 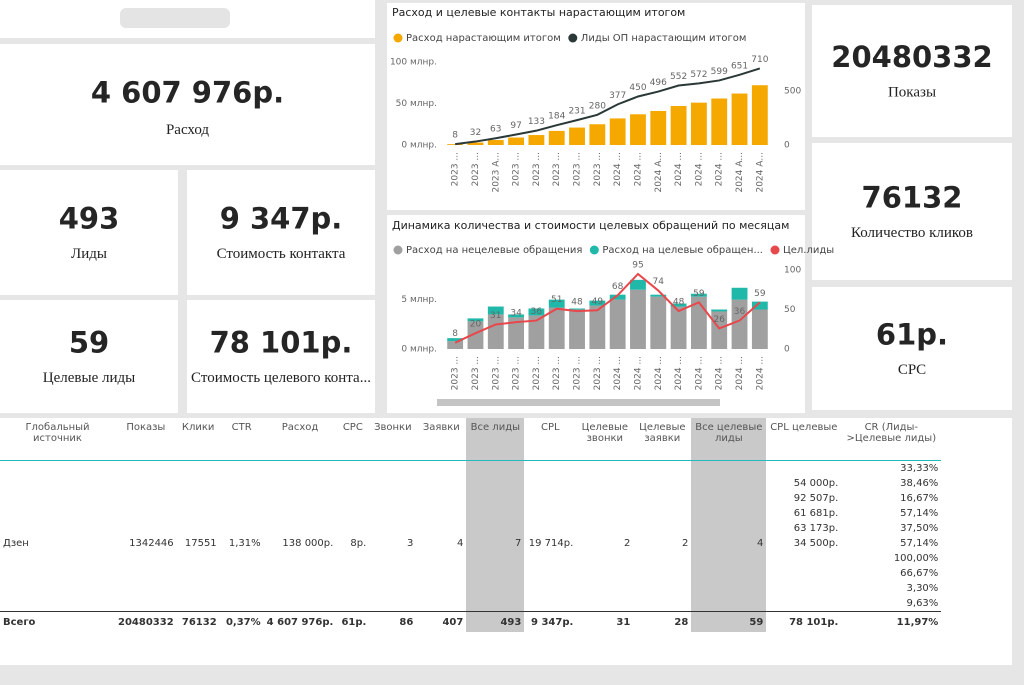 I want to click on cell: 2, so click(x=627, y=543).